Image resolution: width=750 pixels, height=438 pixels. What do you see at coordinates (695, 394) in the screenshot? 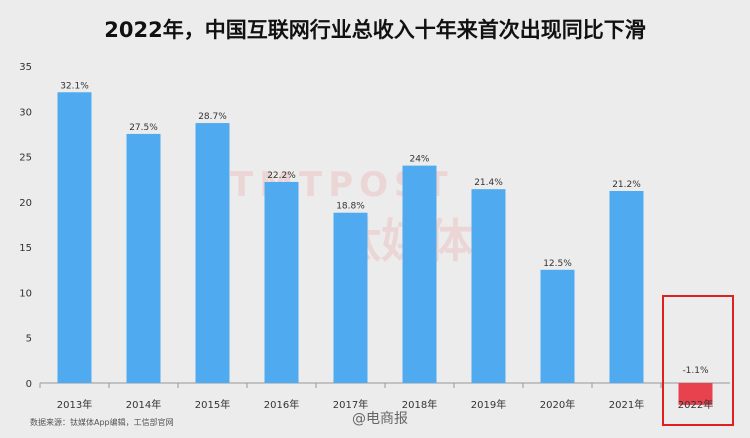
I see `bar-2022年` at bounding box center [695, 394].